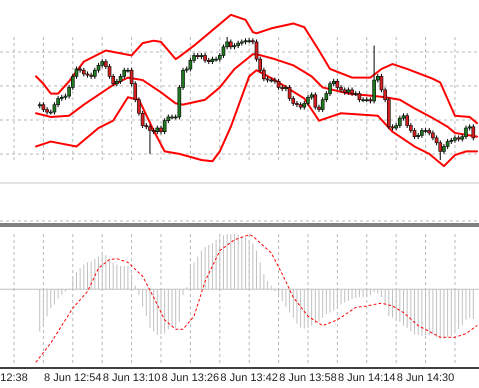 This screenshot has height=388, width=479. I want to click on x-tick-label: 8 Jun 14:30, so click(425, 378).